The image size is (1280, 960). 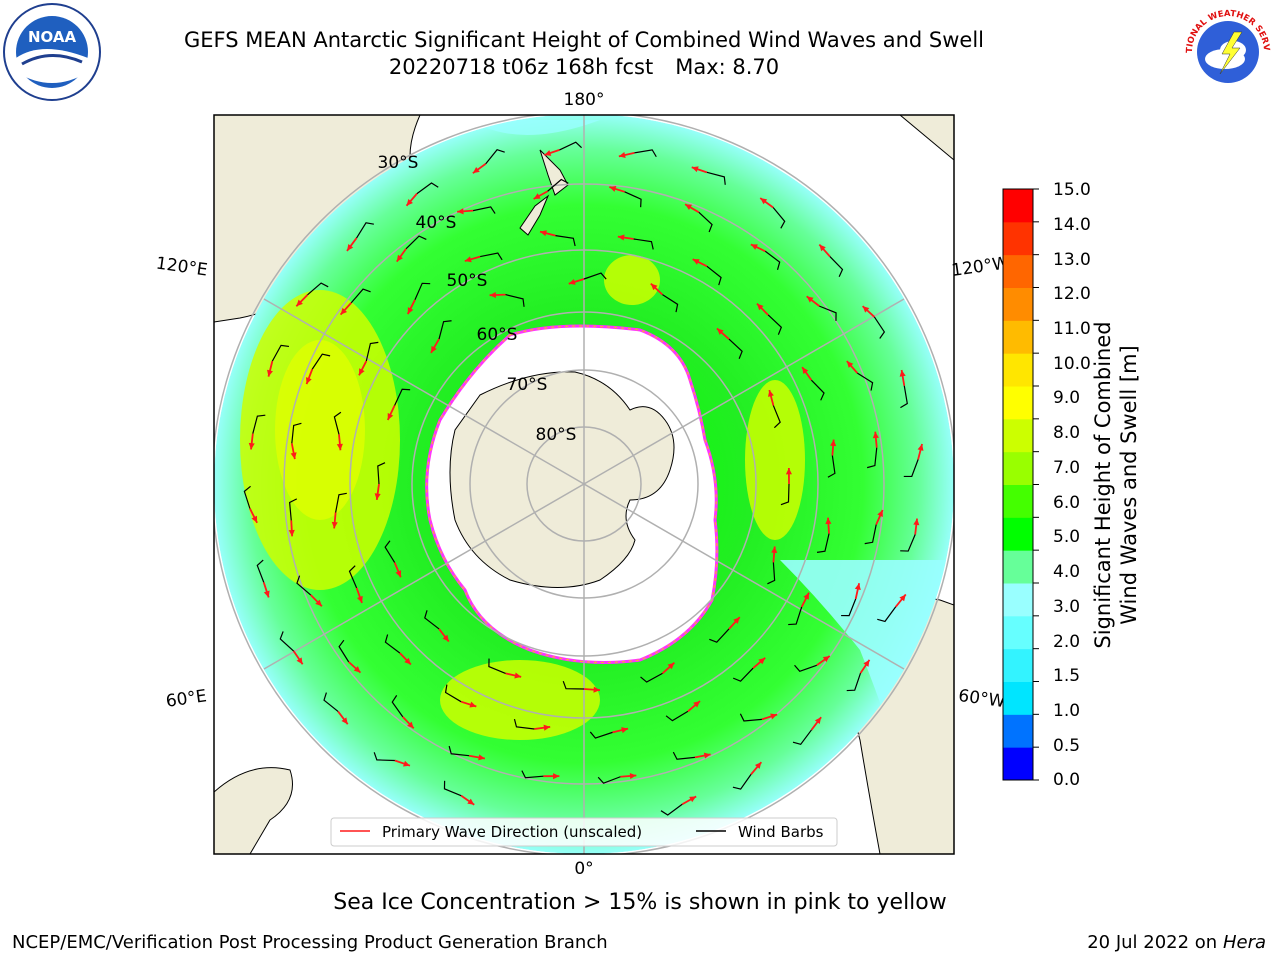 What do you see at coordinates (775, 460) in the screenshot?
I see `high-wave-region-drake` at bounding box center [775, 460].